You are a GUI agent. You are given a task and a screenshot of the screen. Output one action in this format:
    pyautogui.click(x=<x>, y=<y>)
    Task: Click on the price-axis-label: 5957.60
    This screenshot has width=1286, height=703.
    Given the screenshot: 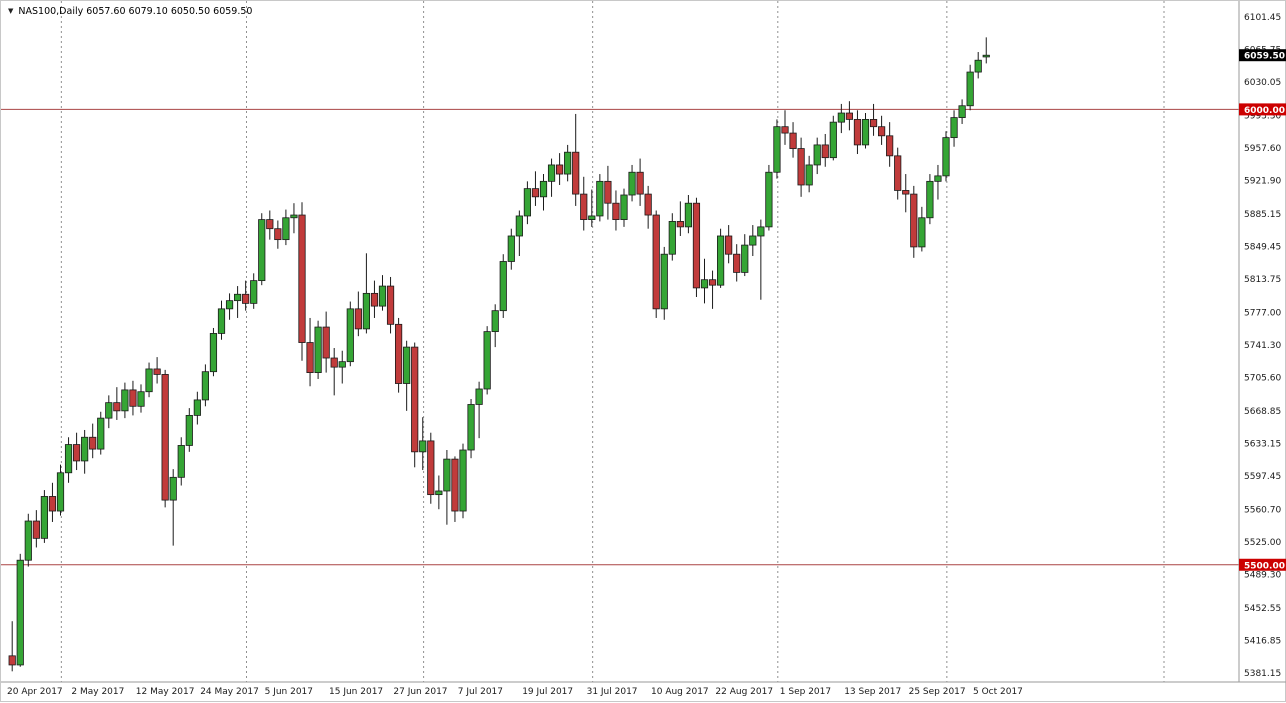 What is the action you would take?
    pyautogui.click(x=1262, y=149)
    